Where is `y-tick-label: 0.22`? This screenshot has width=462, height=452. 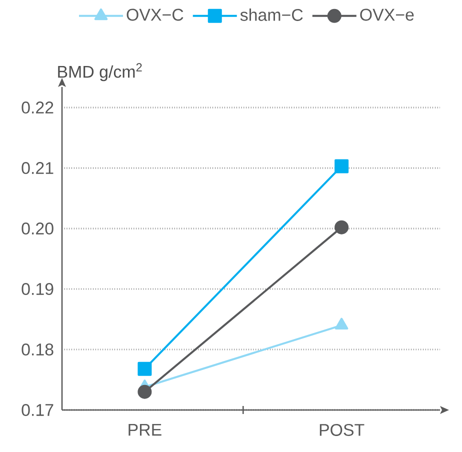 y-tick-label: 0.22 is located at coordinates (38, 108).